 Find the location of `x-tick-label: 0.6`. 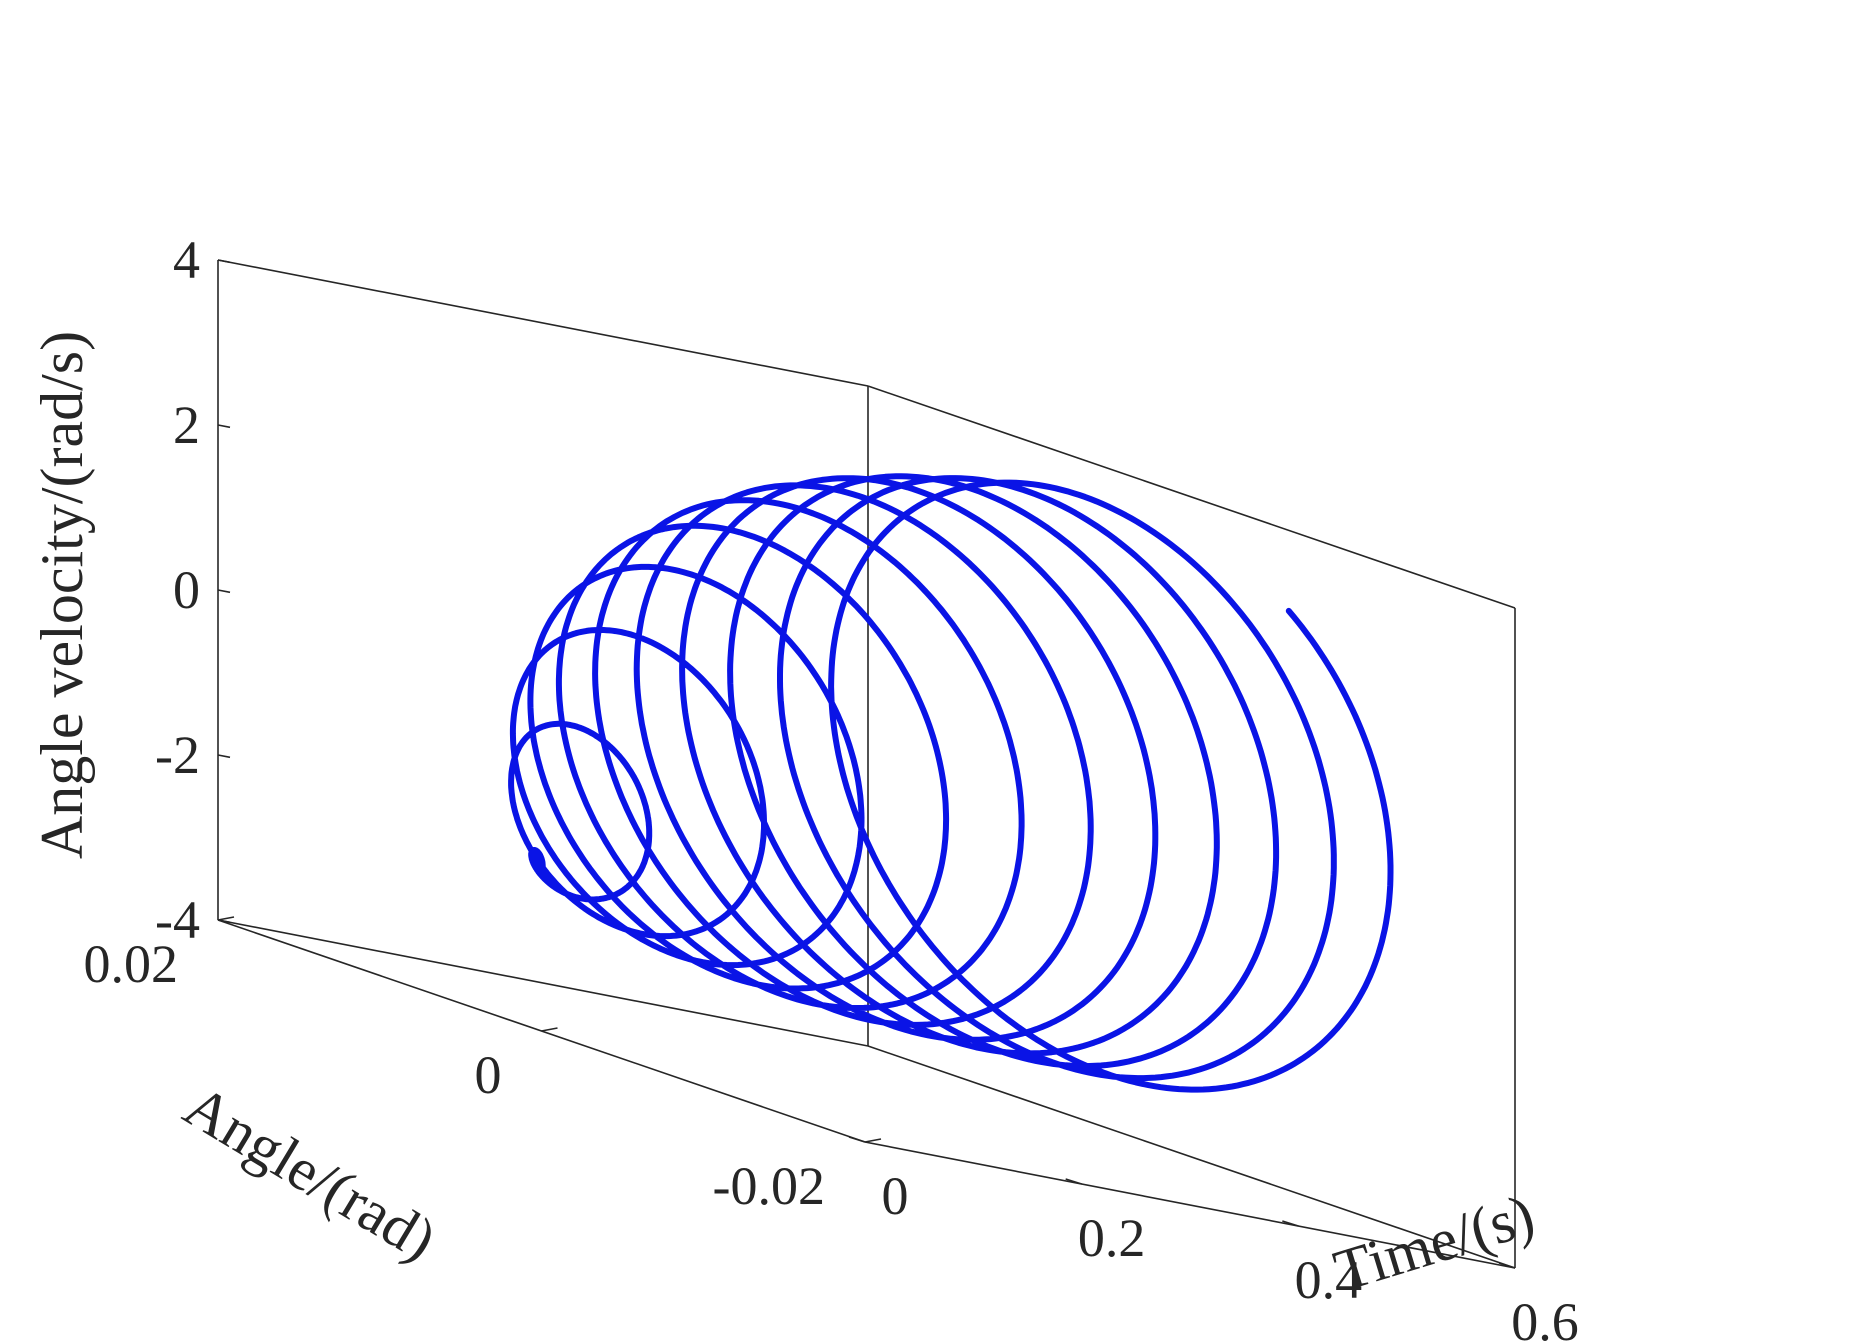

x-tick-label: 0.6 is located at coordinates (1545, 1317).